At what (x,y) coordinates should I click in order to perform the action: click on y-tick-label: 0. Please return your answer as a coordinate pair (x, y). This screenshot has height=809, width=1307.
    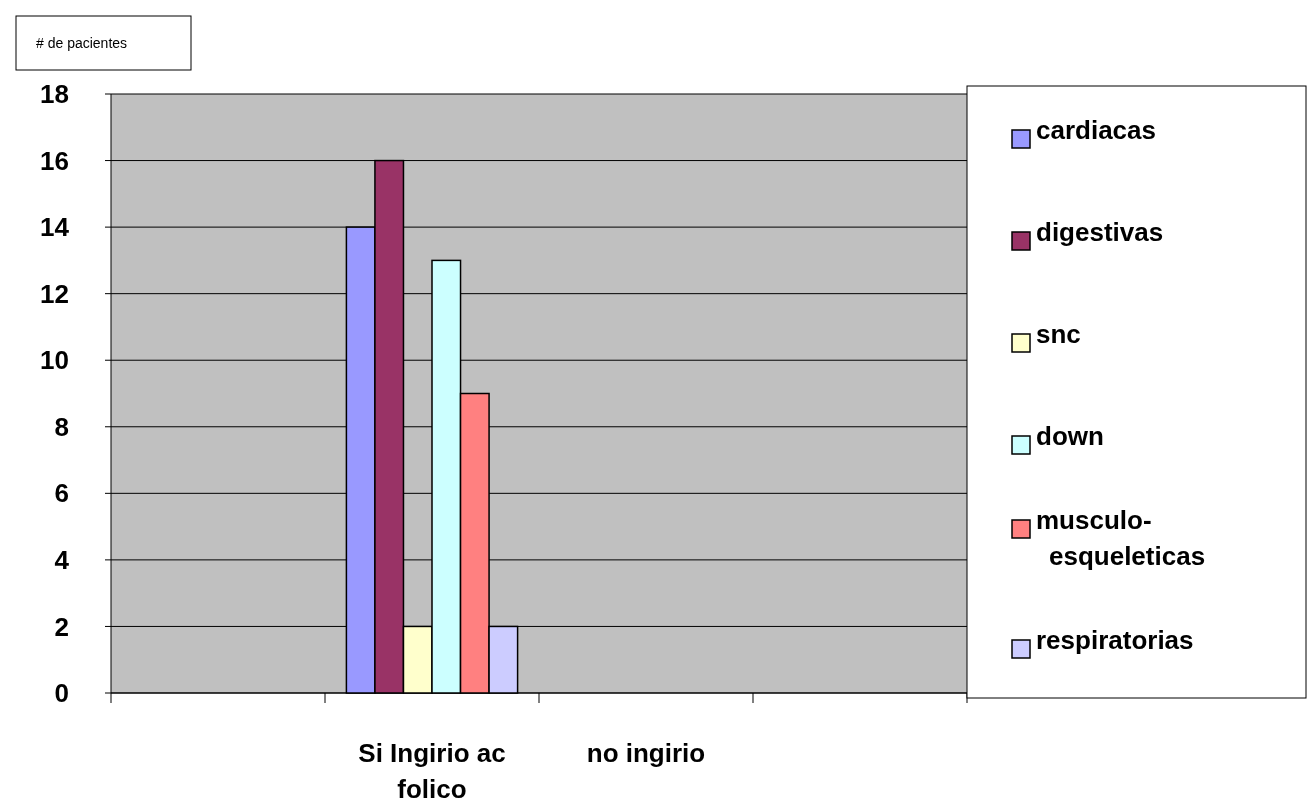
    Looking at the image, I should click on (61, 693).